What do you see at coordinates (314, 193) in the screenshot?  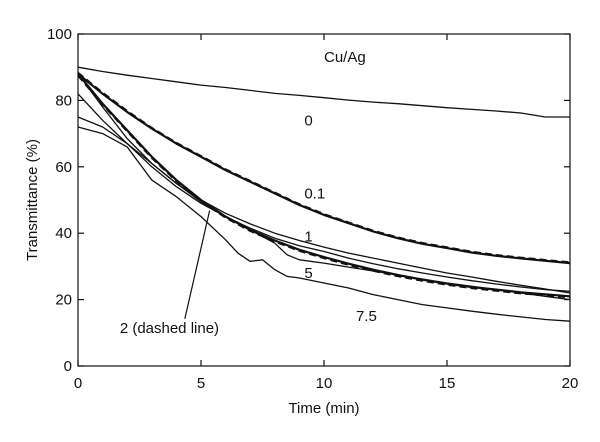 I see `curve-label: 0.1` at bounding box center [314, 193].